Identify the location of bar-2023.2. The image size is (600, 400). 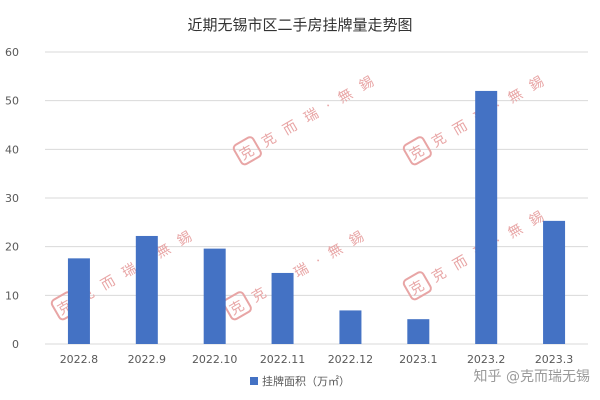
(486, 217).